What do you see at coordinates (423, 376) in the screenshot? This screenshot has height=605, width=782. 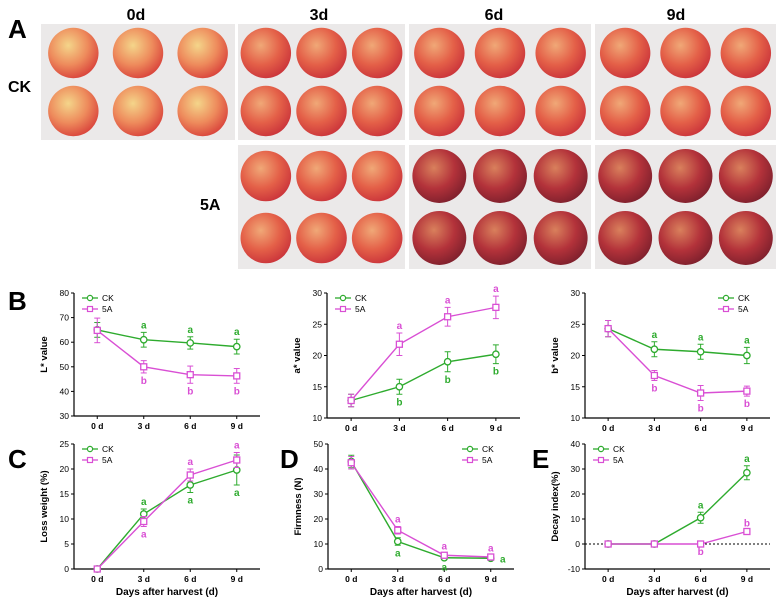 I see `series-ck: b b b` at bounding box center [423, 376].